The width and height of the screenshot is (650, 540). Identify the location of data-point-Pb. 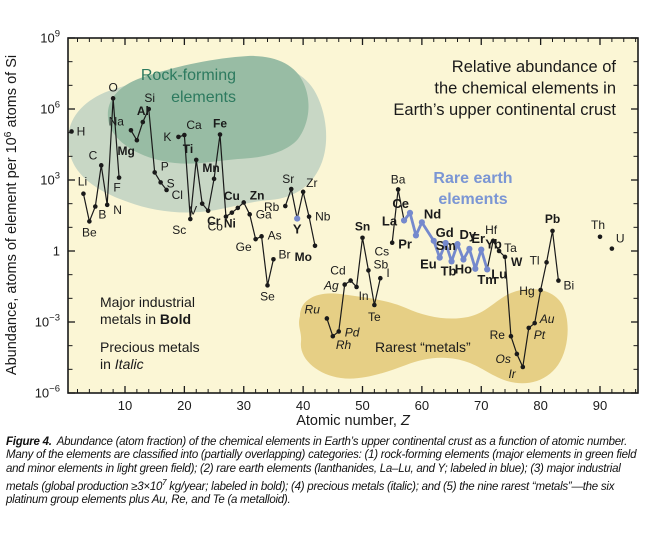
(552, 231).